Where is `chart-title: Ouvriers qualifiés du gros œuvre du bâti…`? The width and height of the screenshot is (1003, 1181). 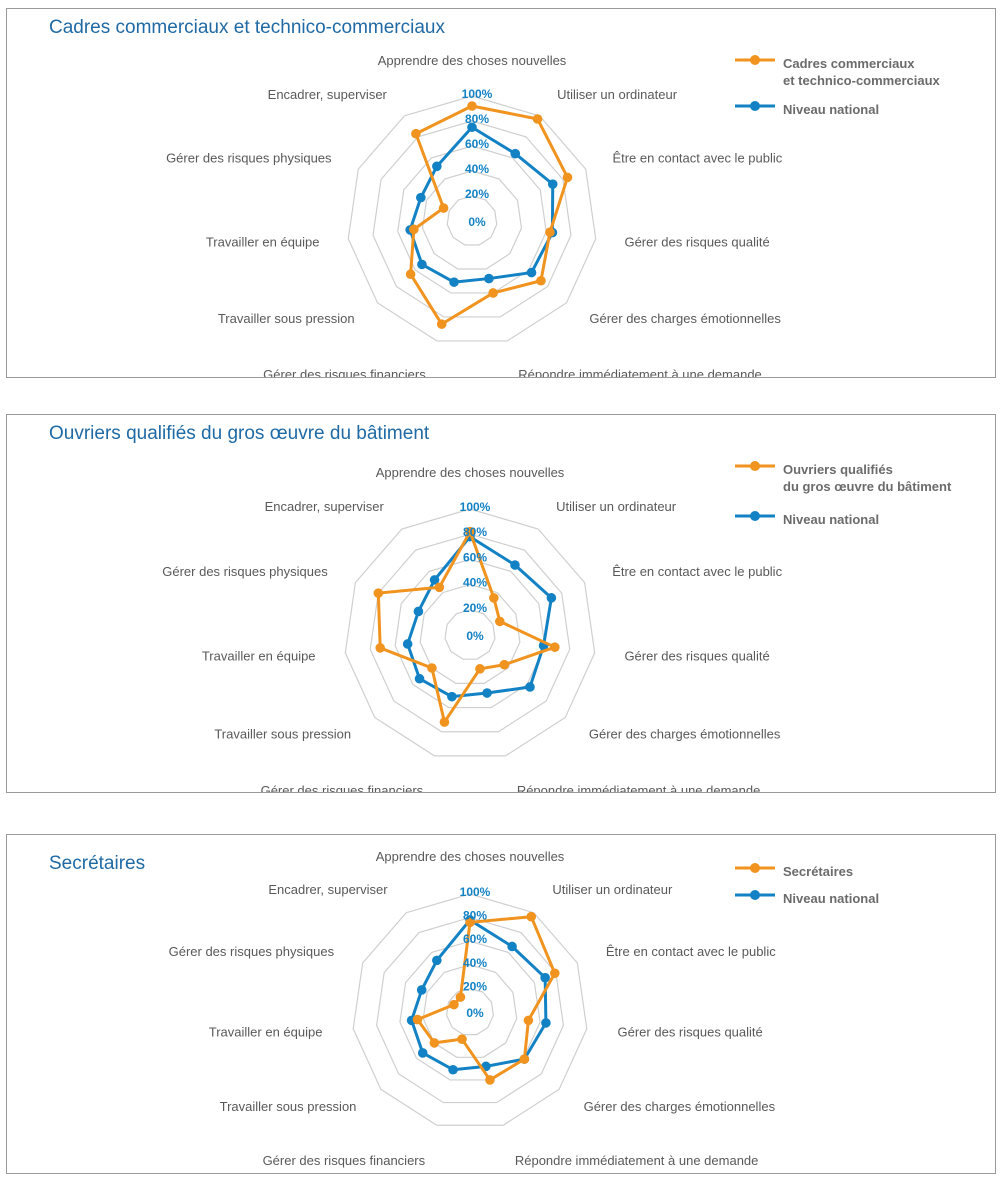
chart-title: Ouvriers qualifiés du gros œuvre du bâti… is located at coordinates (239, 433).